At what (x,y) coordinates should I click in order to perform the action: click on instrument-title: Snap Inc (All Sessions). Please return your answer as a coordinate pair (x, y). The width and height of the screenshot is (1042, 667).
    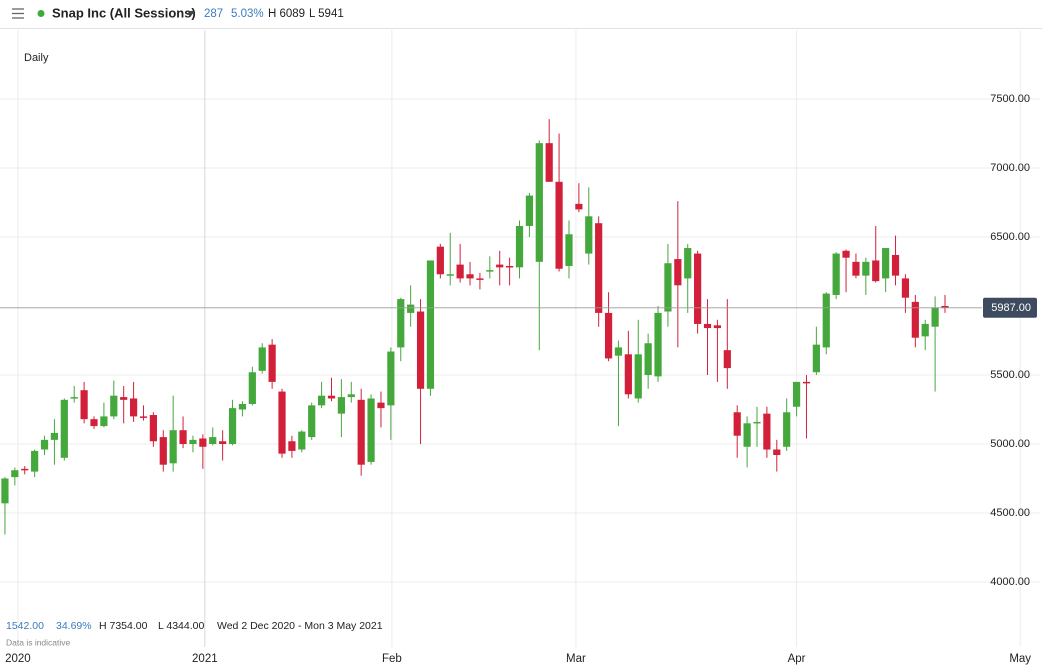
    Looking at the image, I should click on (124, 12).